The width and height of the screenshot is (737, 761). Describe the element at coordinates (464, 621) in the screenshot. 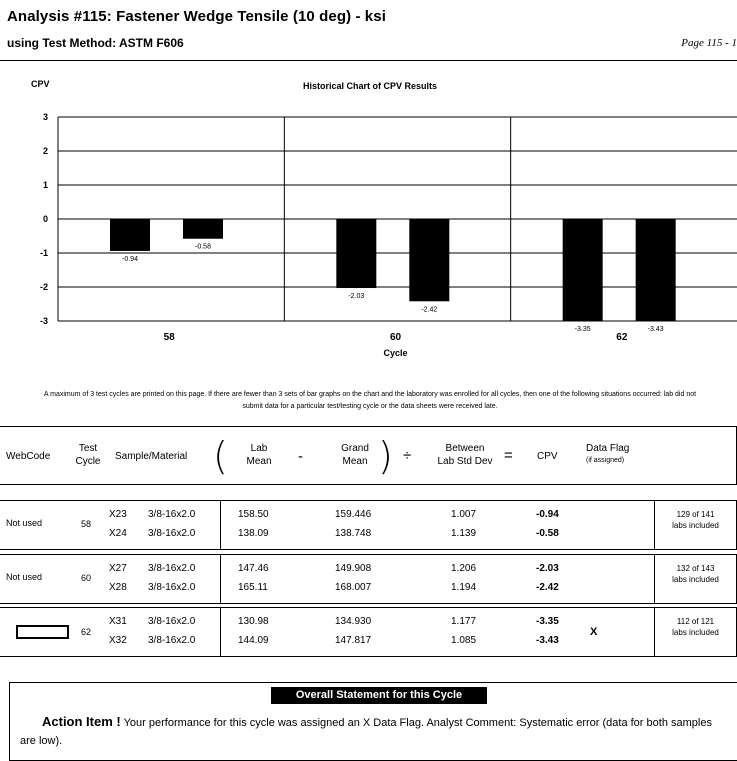

I see `between-sd: 1.177` at that location.